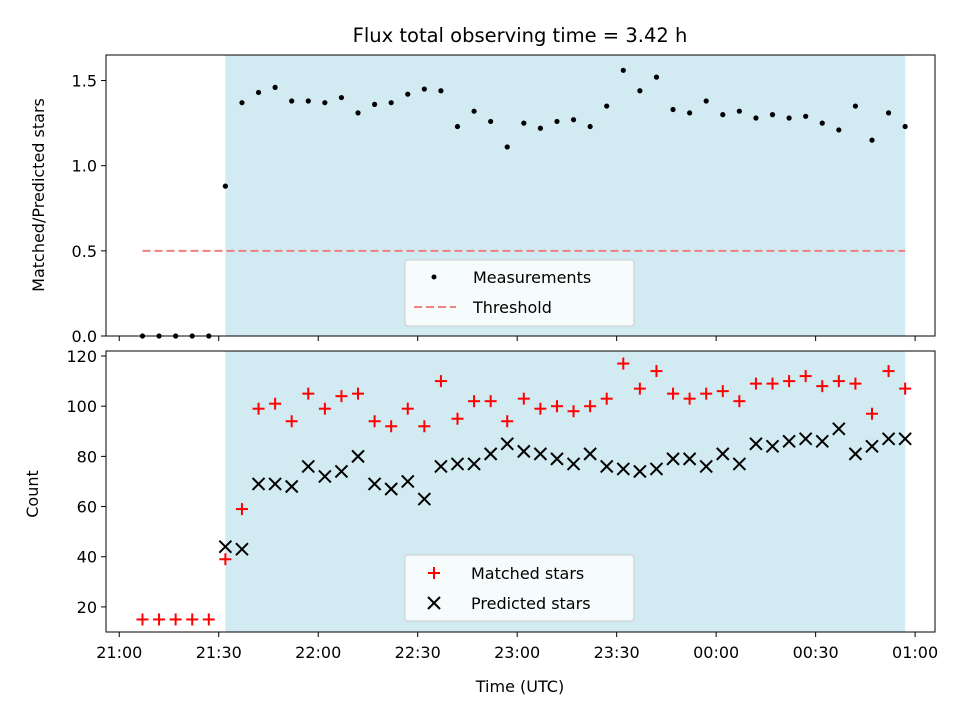 The width and height of the screenshot is (960, 720). What do you see at coordinates (519, 293) in the screenshot?
I see `top-legend: Measurements Threshold` at bounding box center [519, 293].